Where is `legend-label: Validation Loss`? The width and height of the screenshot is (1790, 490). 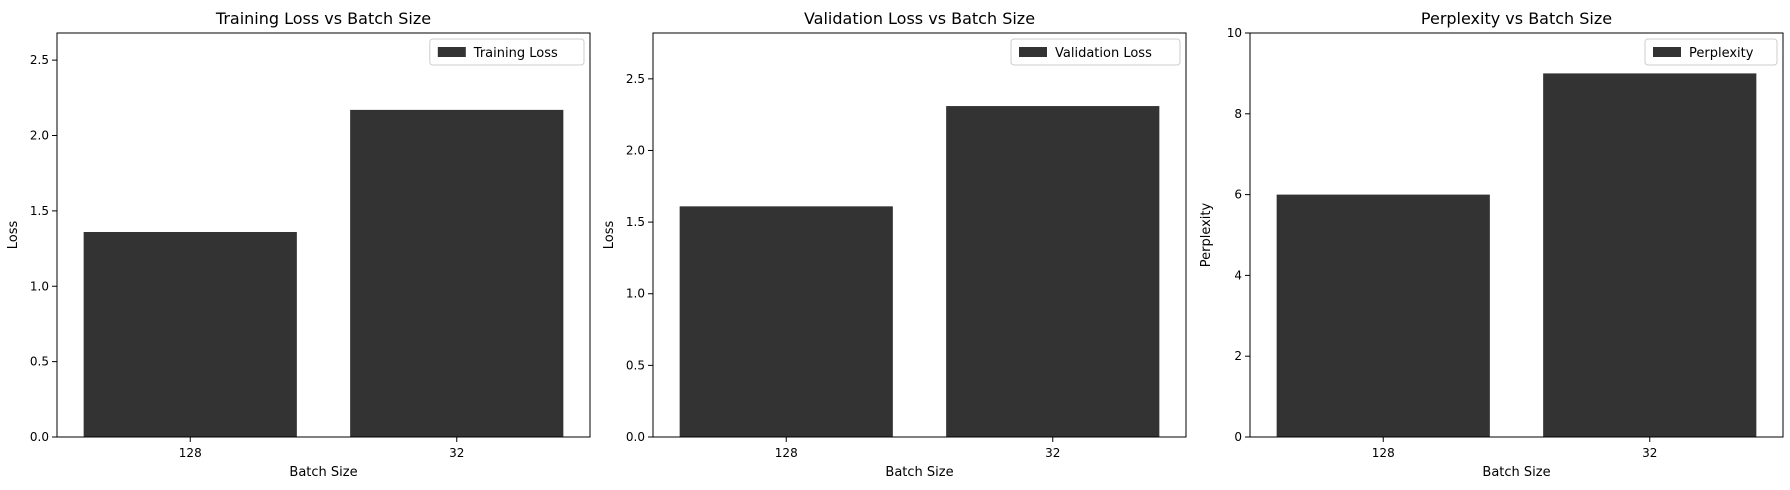 legend-label: Validation Loss is located at coordinates (1103, 53).